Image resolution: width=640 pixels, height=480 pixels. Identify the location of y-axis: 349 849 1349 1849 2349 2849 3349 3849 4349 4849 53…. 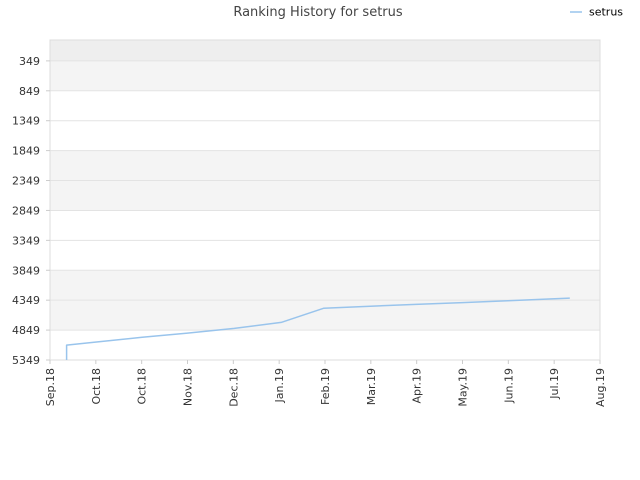
(31, 211).